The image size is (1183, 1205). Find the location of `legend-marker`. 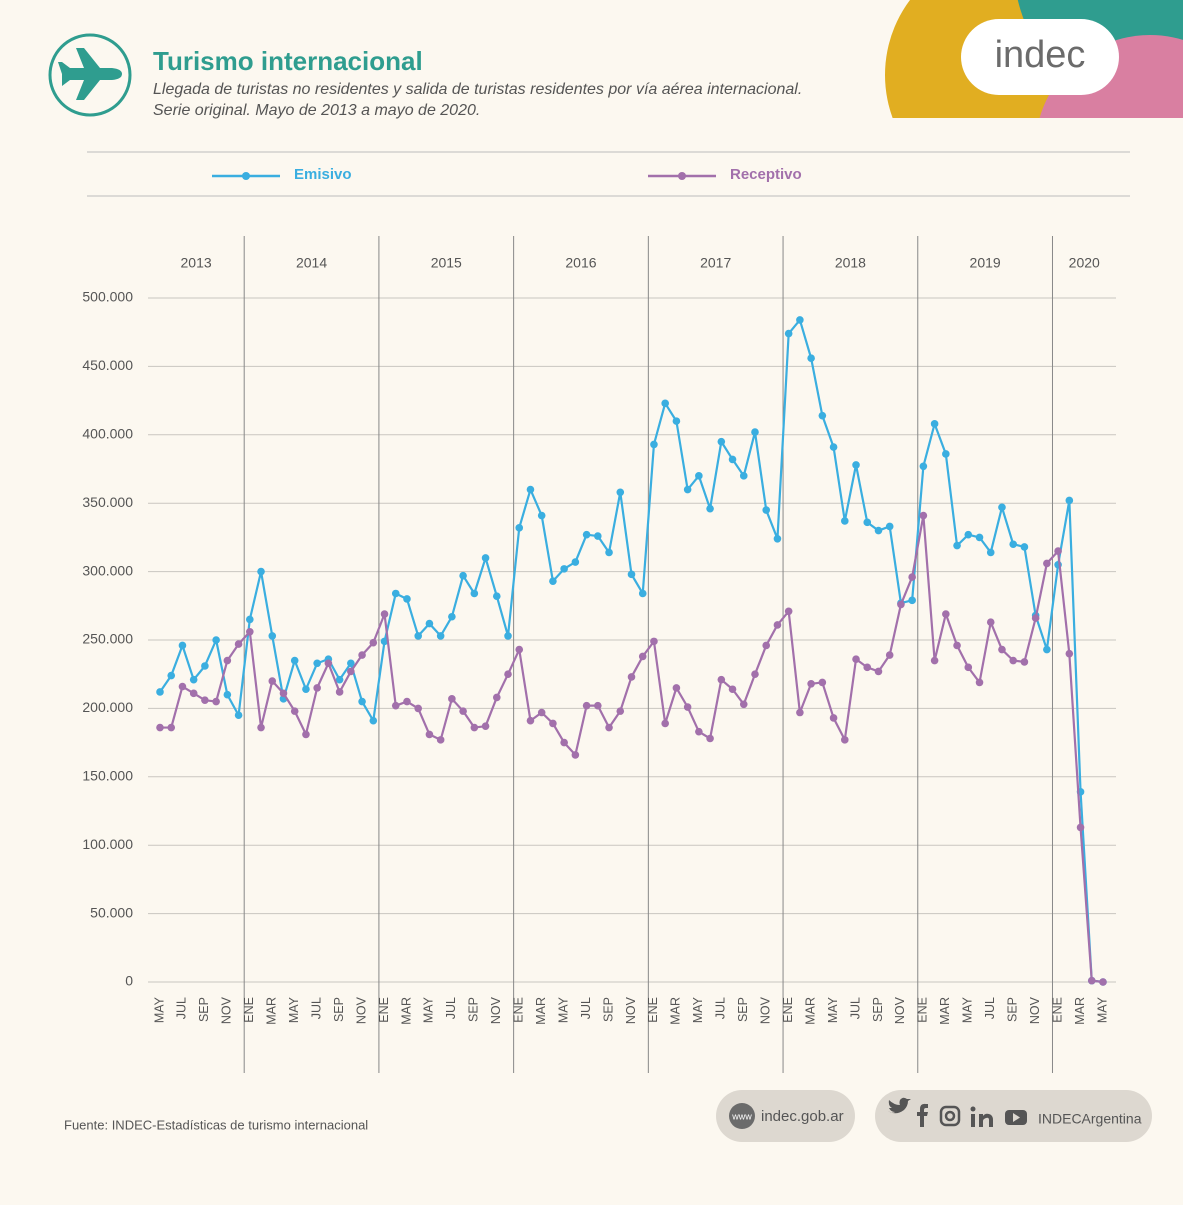

legend-marker is located at coordinates (682, 176).